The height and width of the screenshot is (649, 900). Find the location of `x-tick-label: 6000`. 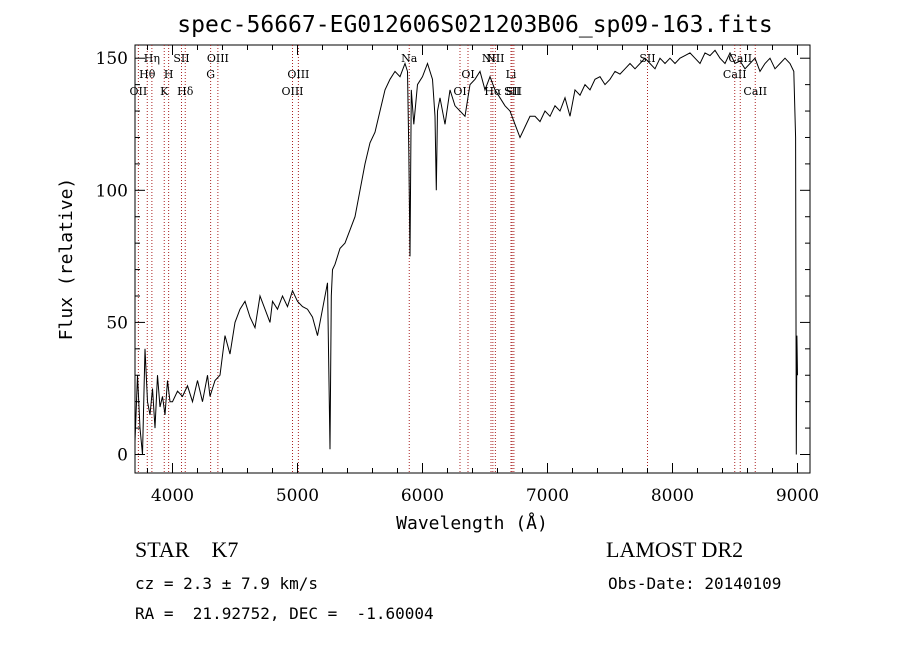

x-tick-label: 6000 is located at coordinates (422, 496).